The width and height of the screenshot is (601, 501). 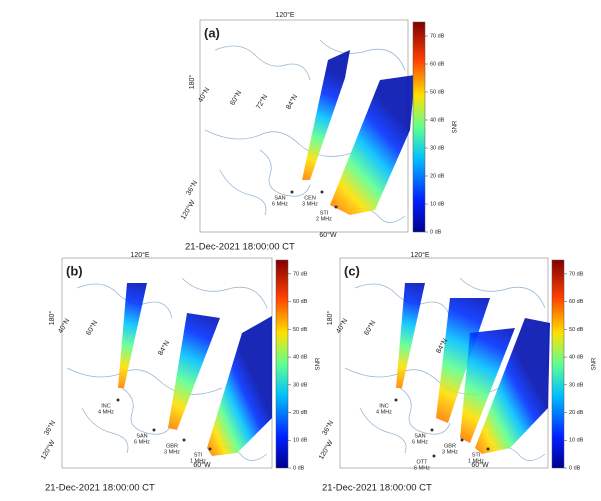 What do you see at coordinates (352, 270) in the screenshot?
I see `panel-label: (c)` at bounding box center [352, 270].